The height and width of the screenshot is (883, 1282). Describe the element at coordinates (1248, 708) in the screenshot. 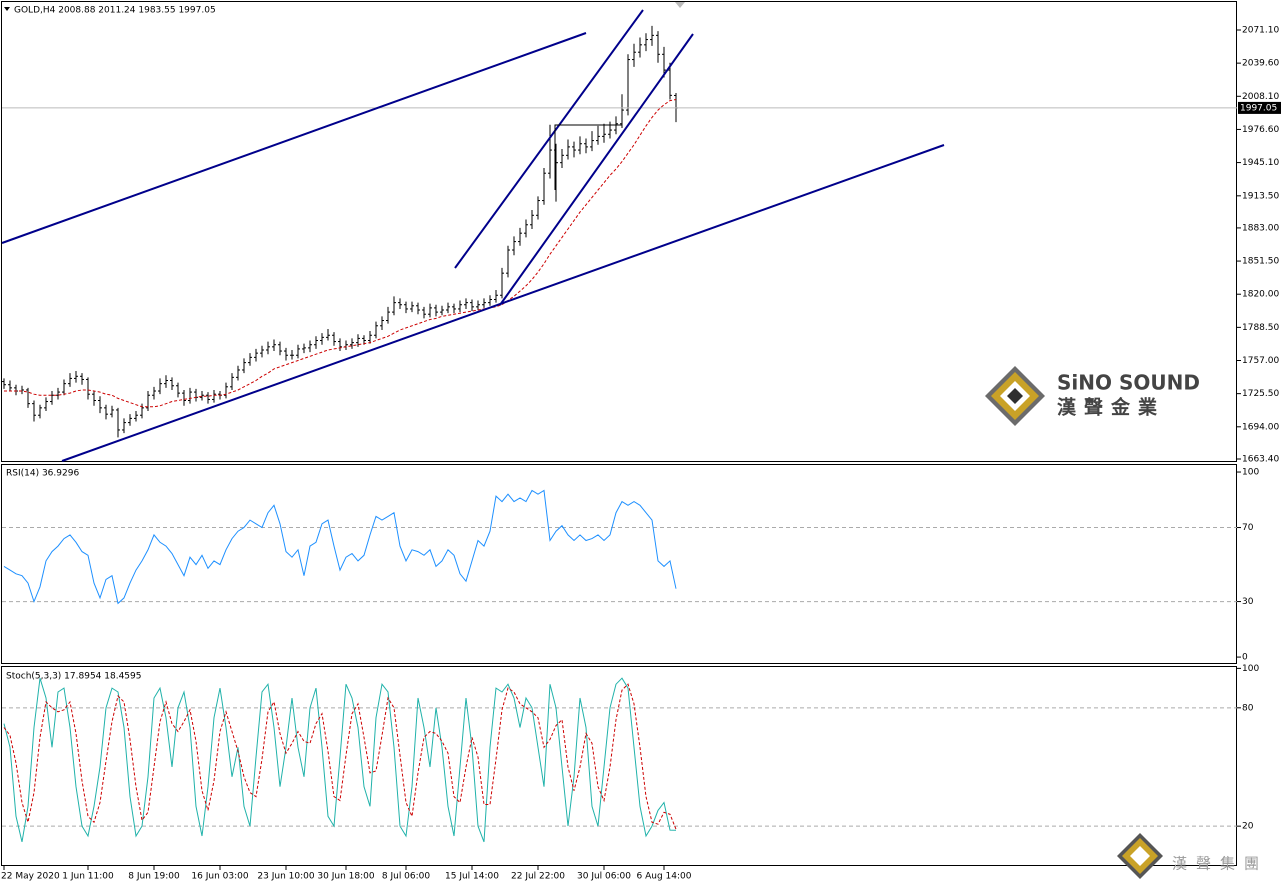

I see `y-tick-label: 80` at that location.